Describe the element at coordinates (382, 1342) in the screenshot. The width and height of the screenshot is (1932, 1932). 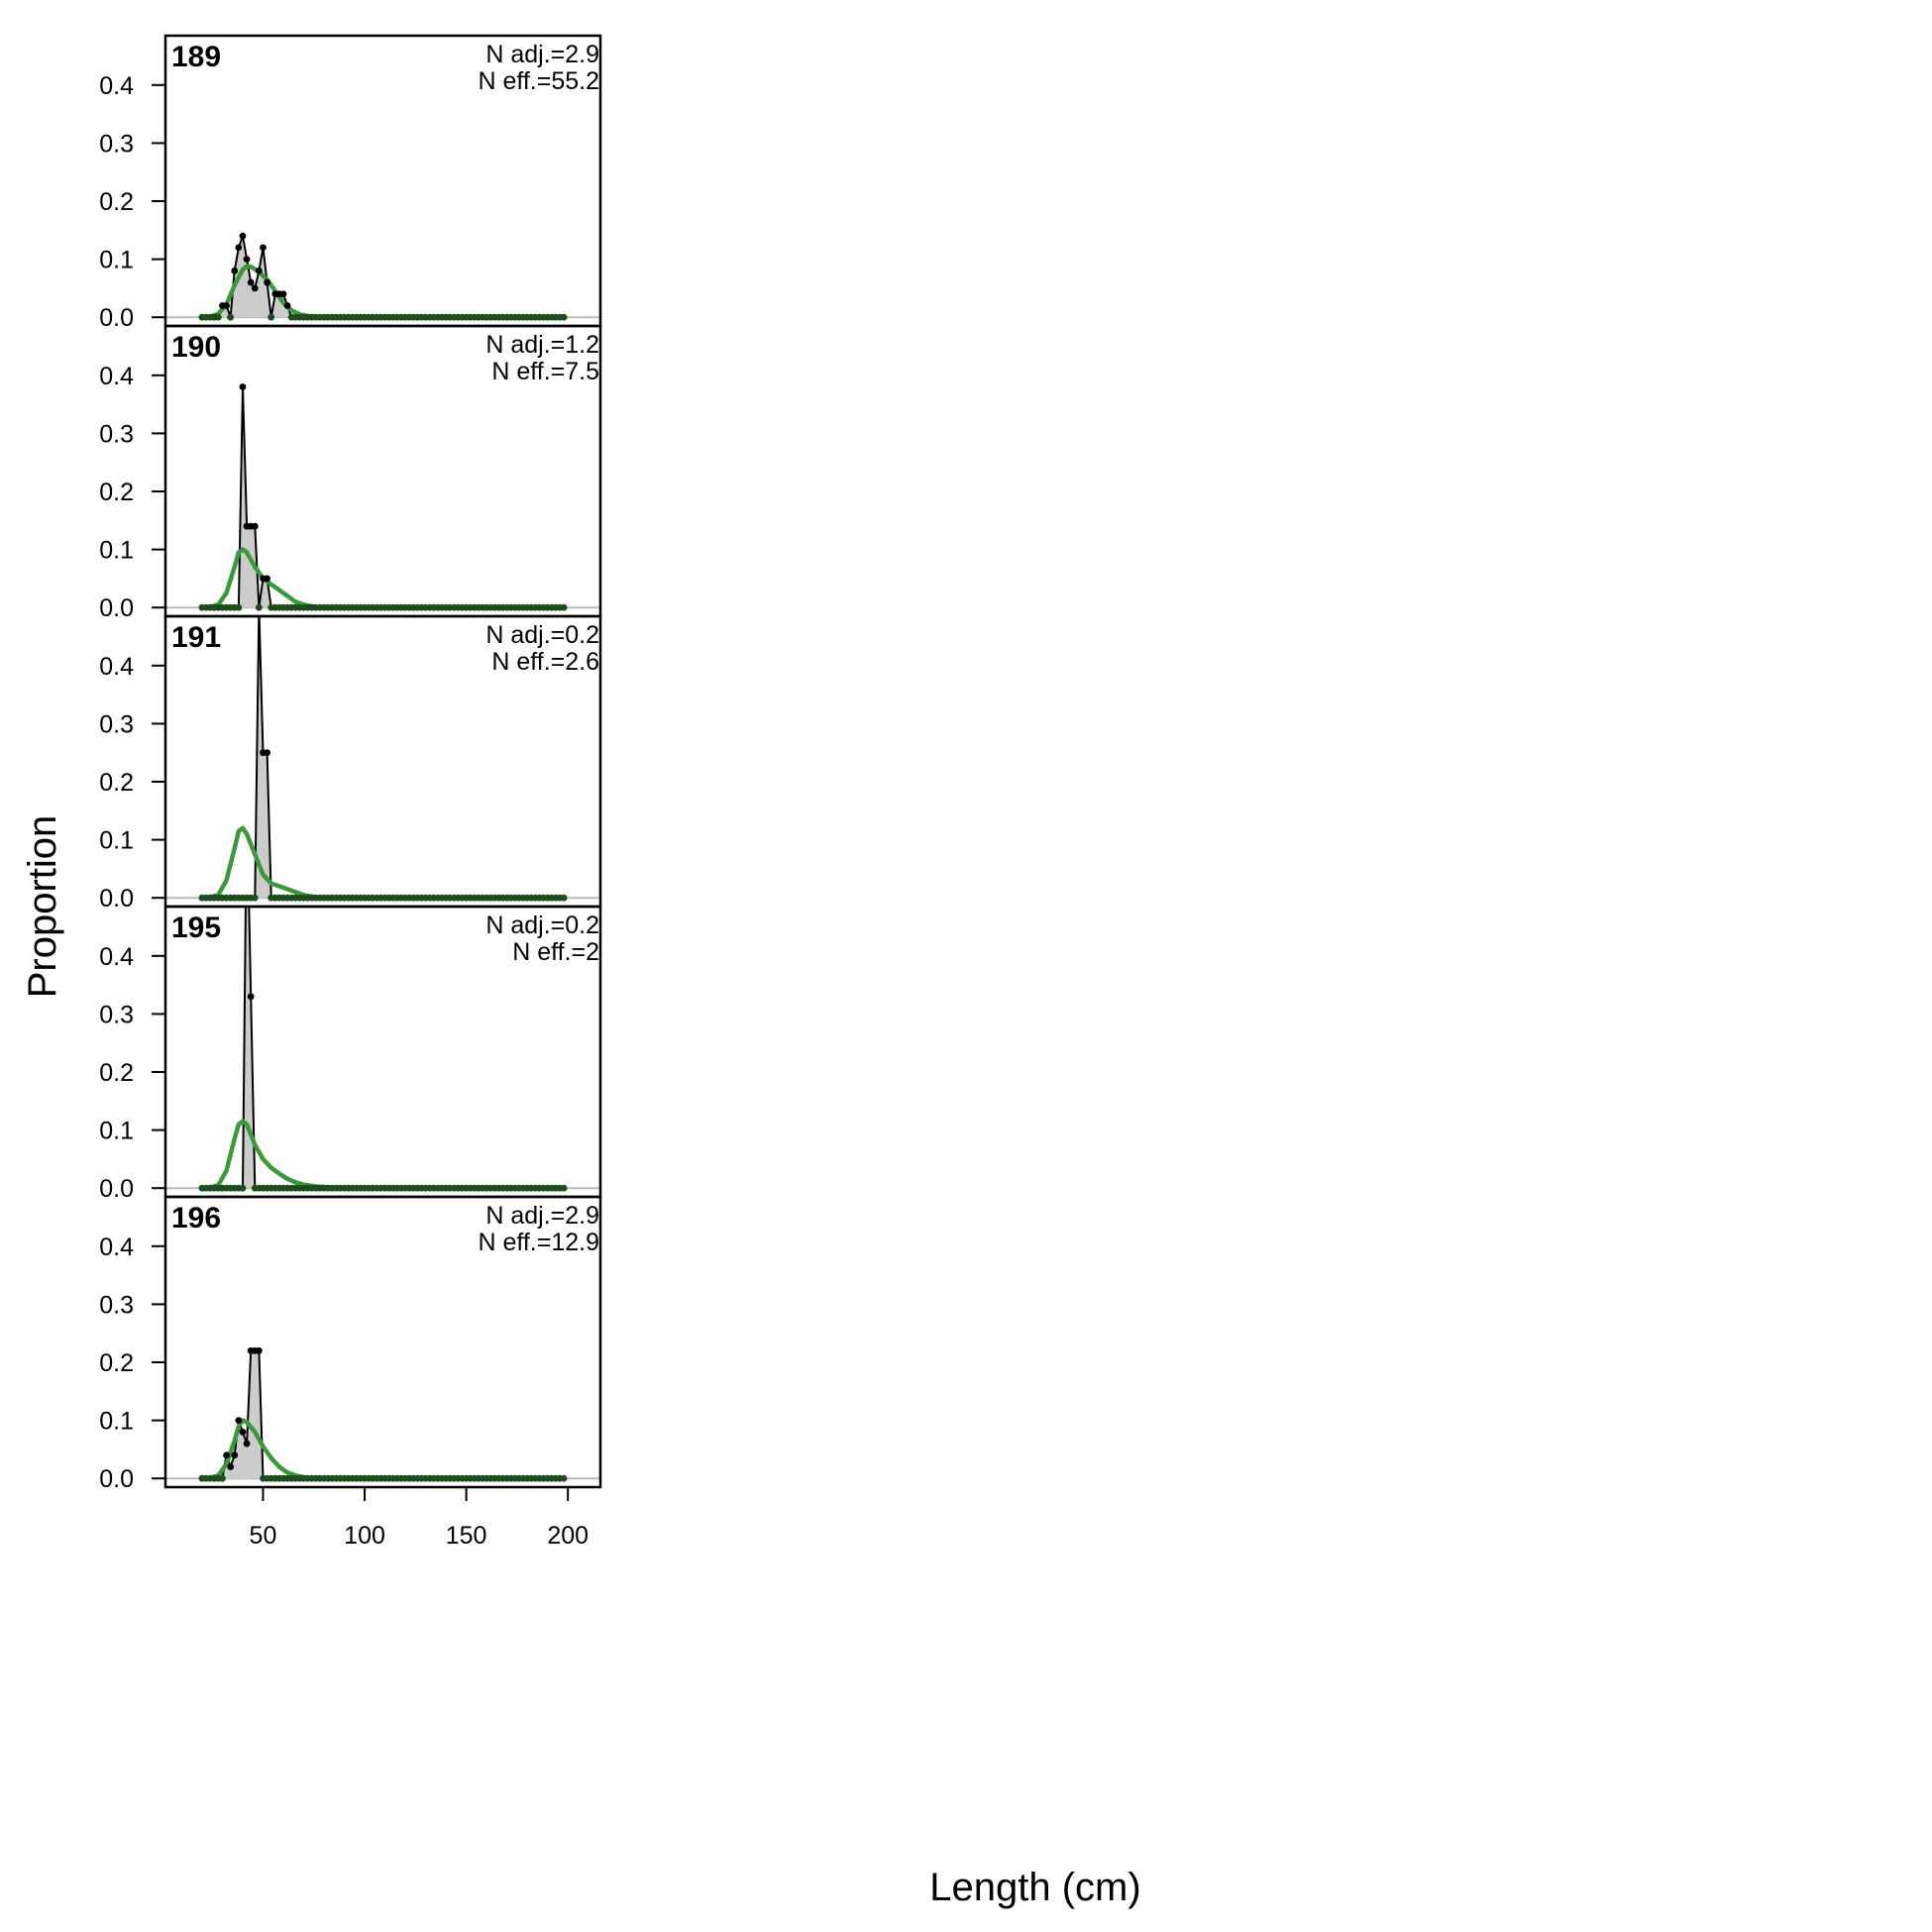
I see `panel-frame` at that location.